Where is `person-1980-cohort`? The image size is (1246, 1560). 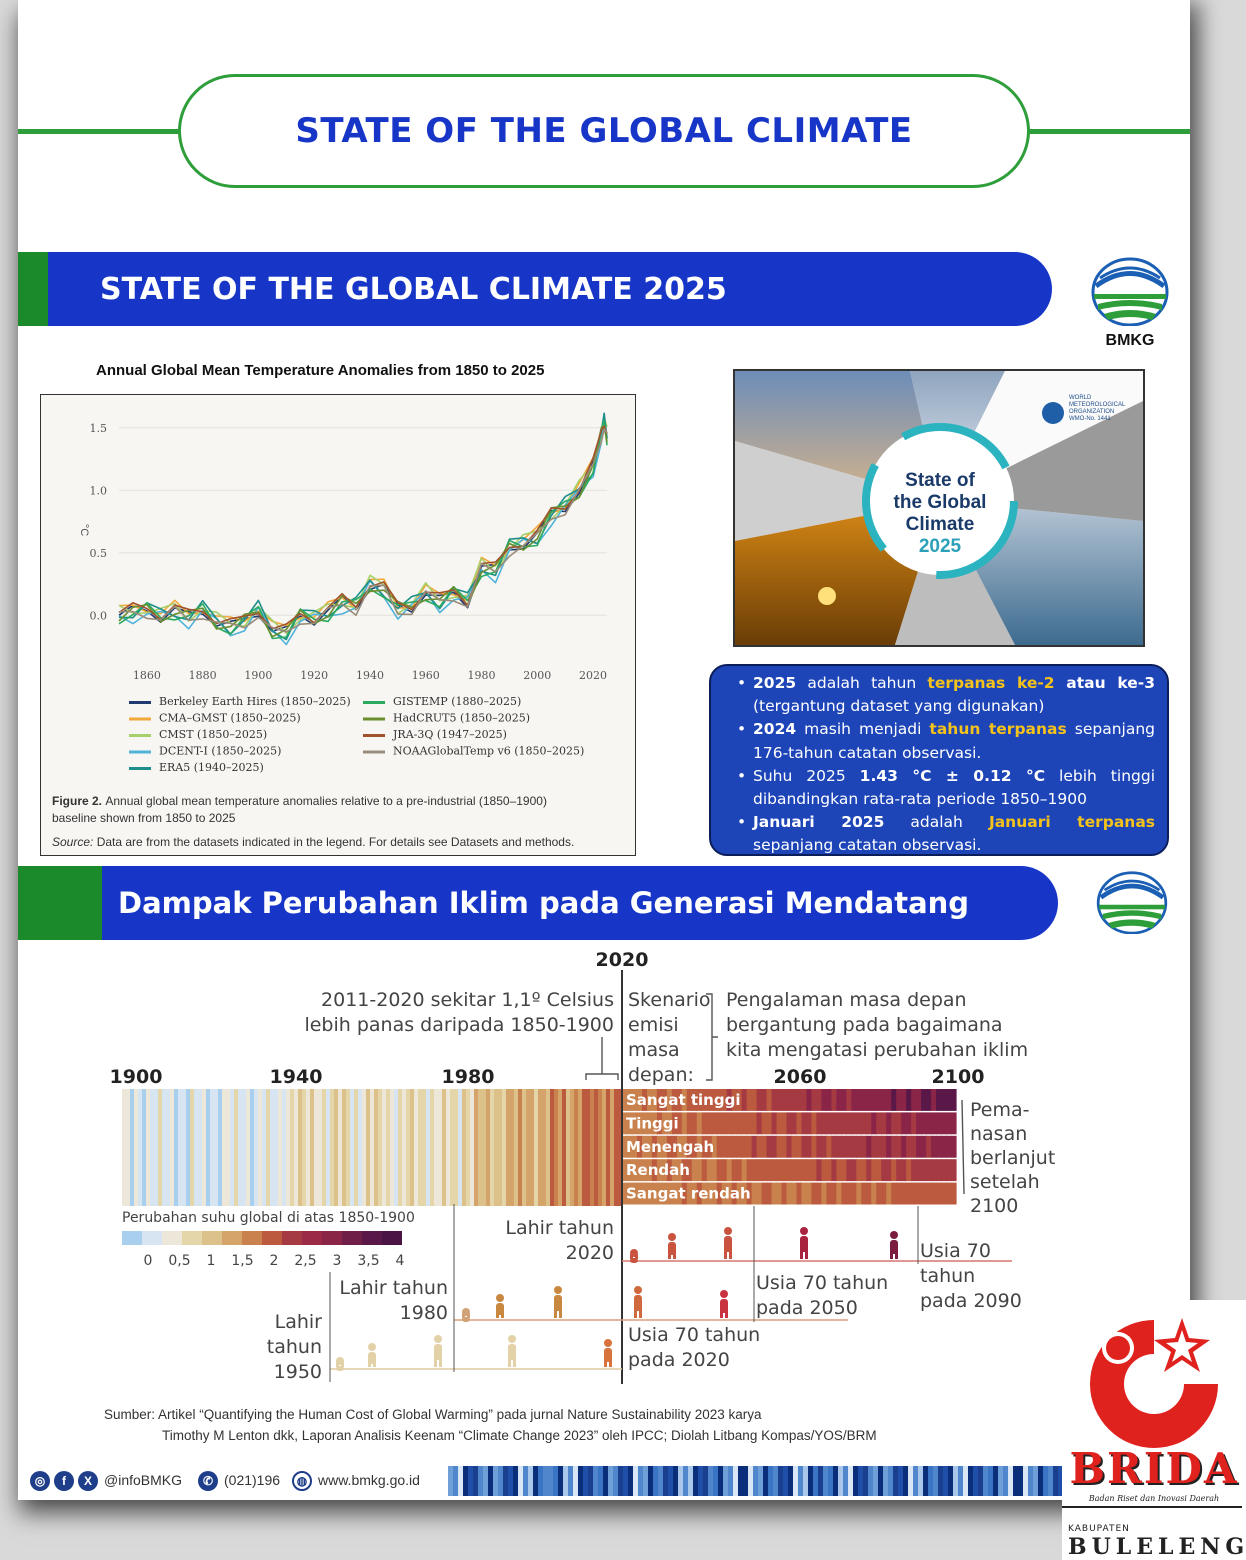 person-1980-cohort is located at coordinates (724, 1304).